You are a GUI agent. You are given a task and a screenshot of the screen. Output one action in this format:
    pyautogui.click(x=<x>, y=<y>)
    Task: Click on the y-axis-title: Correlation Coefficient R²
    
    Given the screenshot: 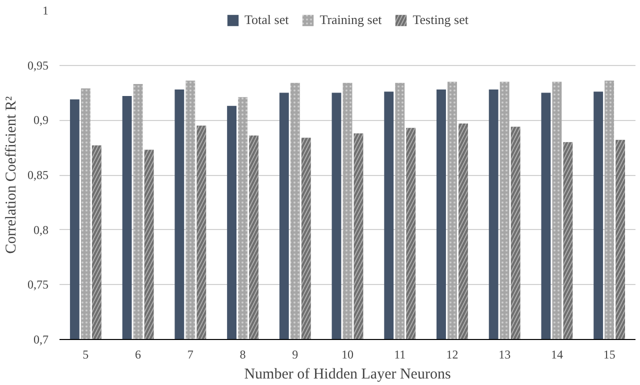 What is the action you would take?
    pyautogui.click(x=12, y=175)
    